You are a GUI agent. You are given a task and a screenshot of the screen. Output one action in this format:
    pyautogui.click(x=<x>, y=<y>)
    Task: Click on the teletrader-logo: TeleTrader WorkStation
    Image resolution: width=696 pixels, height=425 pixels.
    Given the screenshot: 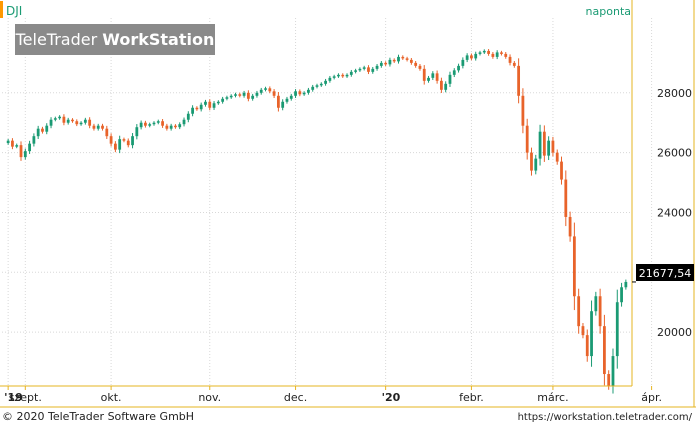 What is the action you would take?
    pyautogui.click(x=115, y=39)
    